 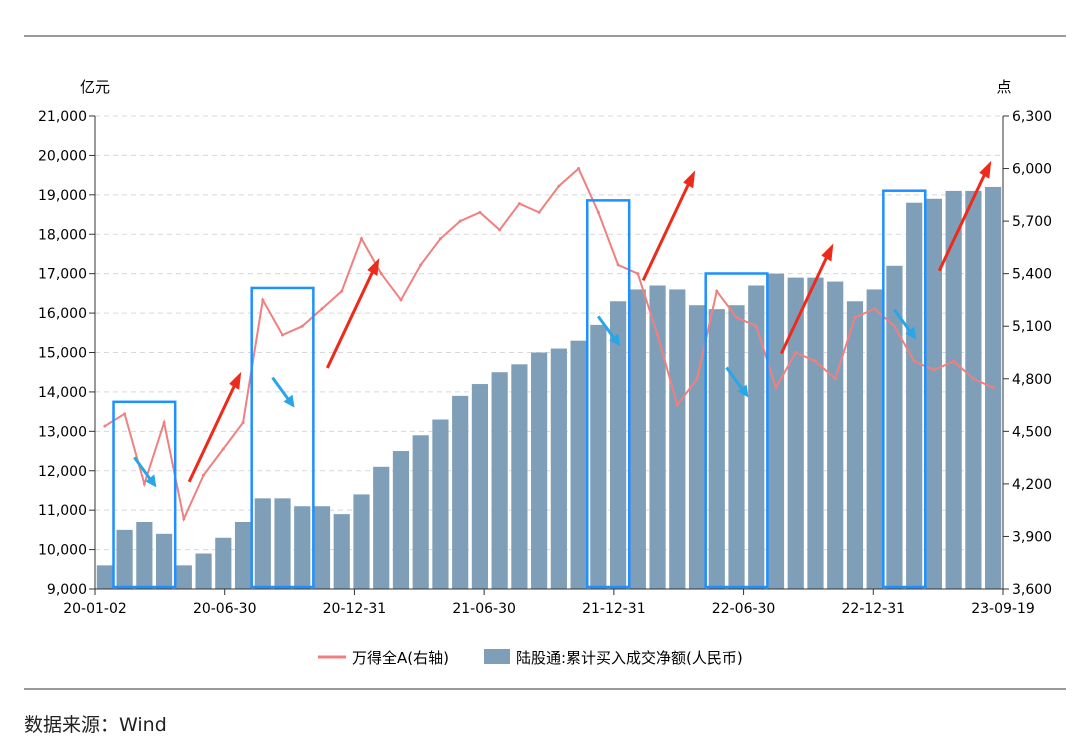 I want to click on left-tick-label: 20,000, so click(x=62, y=156).